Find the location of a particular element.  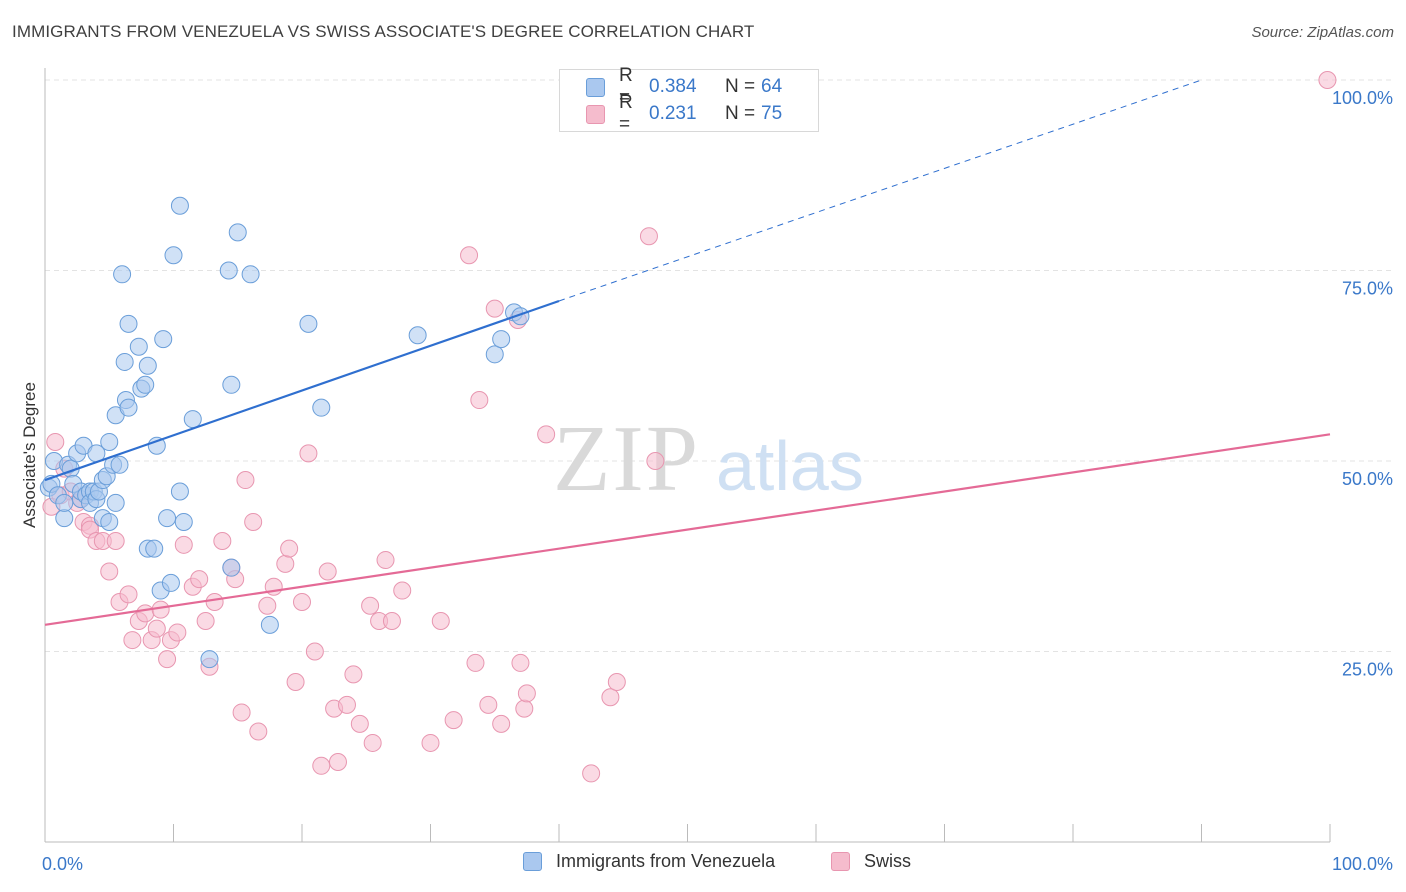

chart-source: Source: ZipAtlas.com is located at coordinates (1322, 32).